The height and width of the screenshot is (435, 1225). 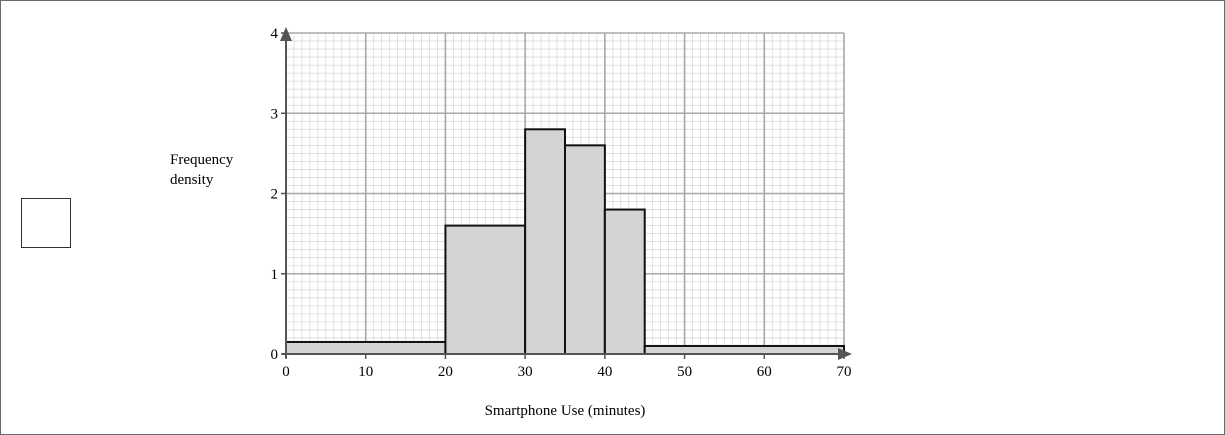 What do you see at coordinates (286, 34) in the screenshot?
I see `y-axis-arrow-icon` at bounding box center [286, 34].